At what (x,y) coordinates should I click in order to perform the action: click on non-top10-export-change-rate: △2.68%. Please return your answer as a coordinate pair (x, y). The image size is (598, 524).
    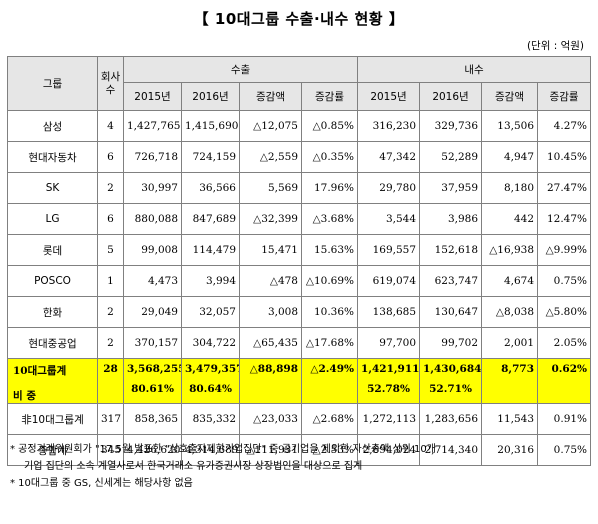
    Looking at the image, I should click on (329, 419).